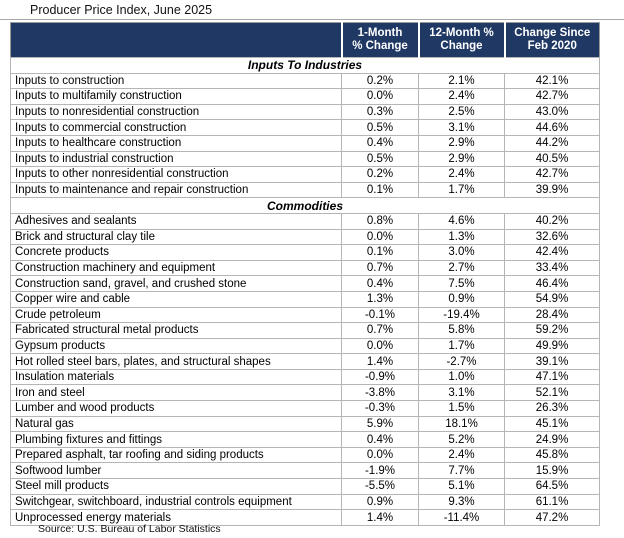 The width and height of the screenshot is (624, 538). Describe the element at coordinates (552, 299) in the screenshot. I see `cell-since-feb2020: 54.9%` at that location.